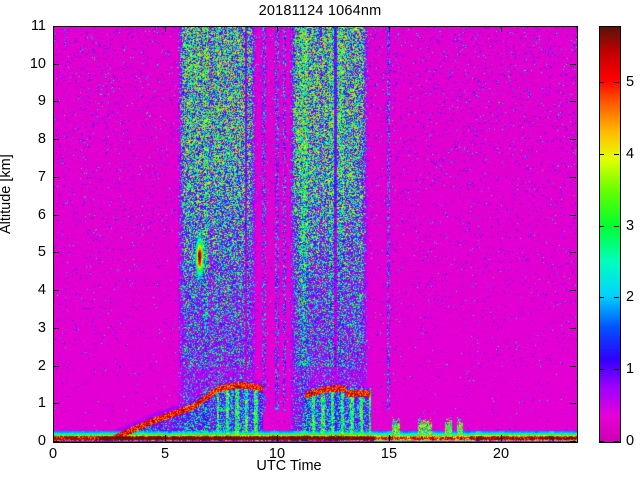  What do you see at coordinates (41, 176) in the screenshot?
I see `y-tick-label: 7` at bounding box center [41, 176].